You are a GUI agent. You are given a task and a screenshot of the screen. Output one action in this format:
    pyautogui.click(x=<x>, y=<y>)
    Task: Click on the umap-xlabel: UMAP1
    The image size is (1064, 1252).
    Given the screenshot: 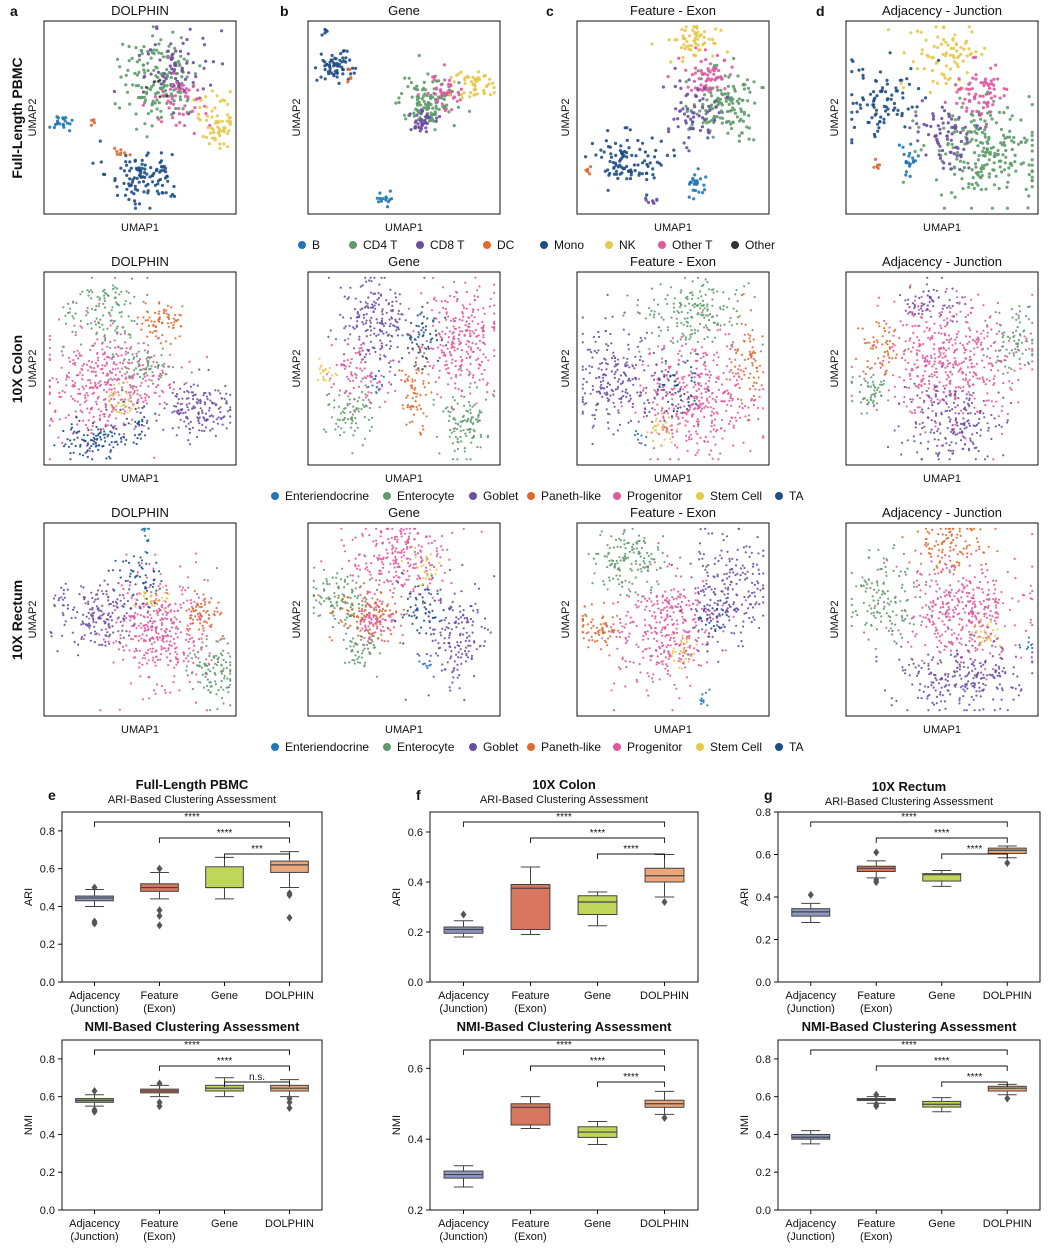 What is the action you would take?
    pyautogui.click(x=404, y=228)
    